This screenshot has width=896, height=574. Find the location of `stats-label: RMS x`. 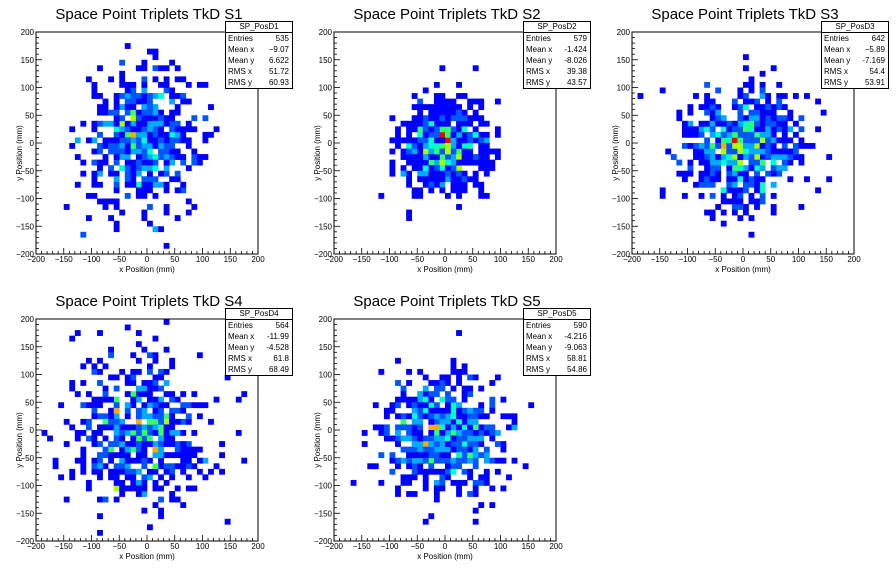

stats-label: RMS x is located at coordinates (836, 71).